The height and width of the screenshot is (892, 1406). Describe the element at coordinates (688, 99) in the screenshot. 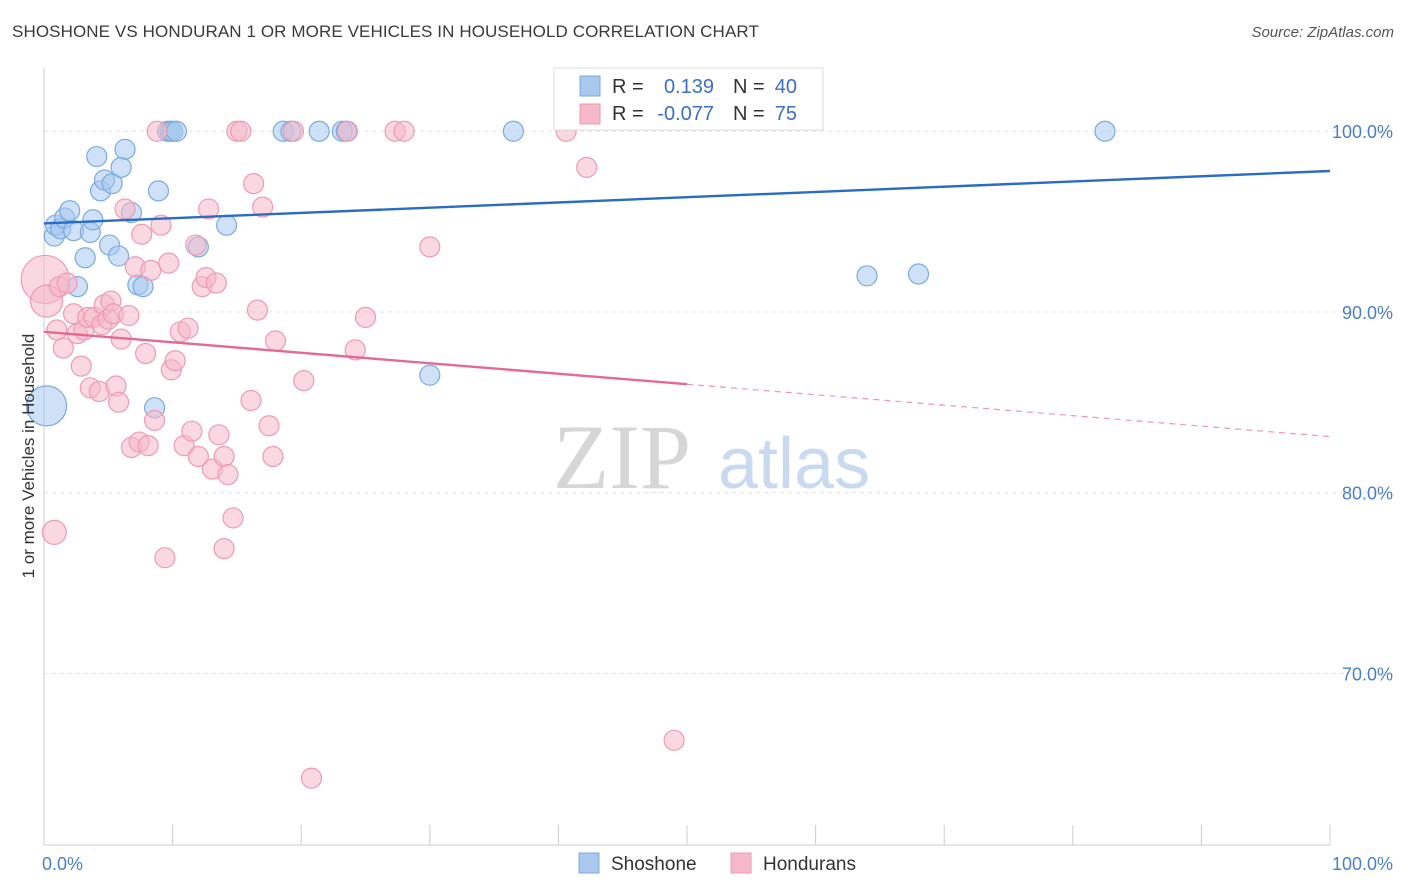

I see `stats-legend: R = 0.139 N = 40 R = -0.077 N = 75` at that location.